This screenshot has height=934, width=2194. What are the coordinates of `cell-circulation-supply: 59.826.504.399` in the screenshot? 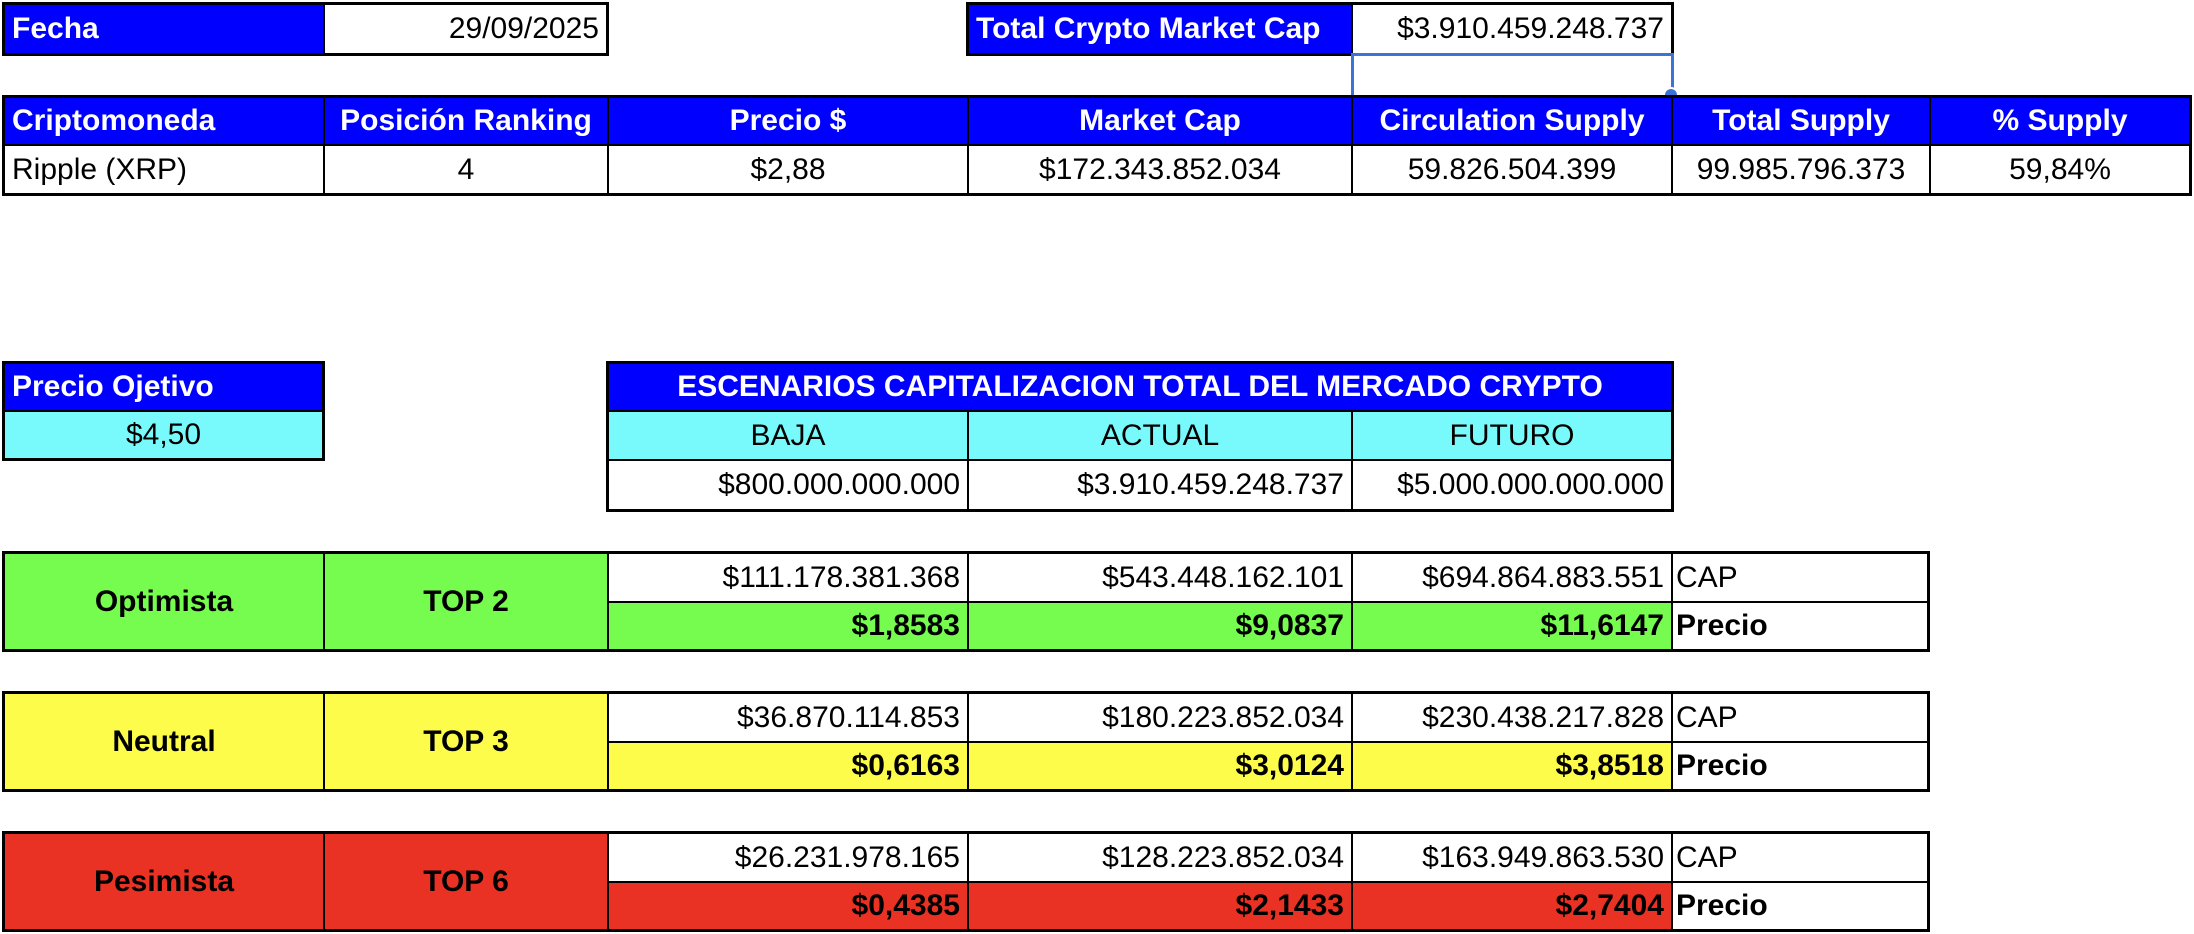 It's located at (1512, 169).